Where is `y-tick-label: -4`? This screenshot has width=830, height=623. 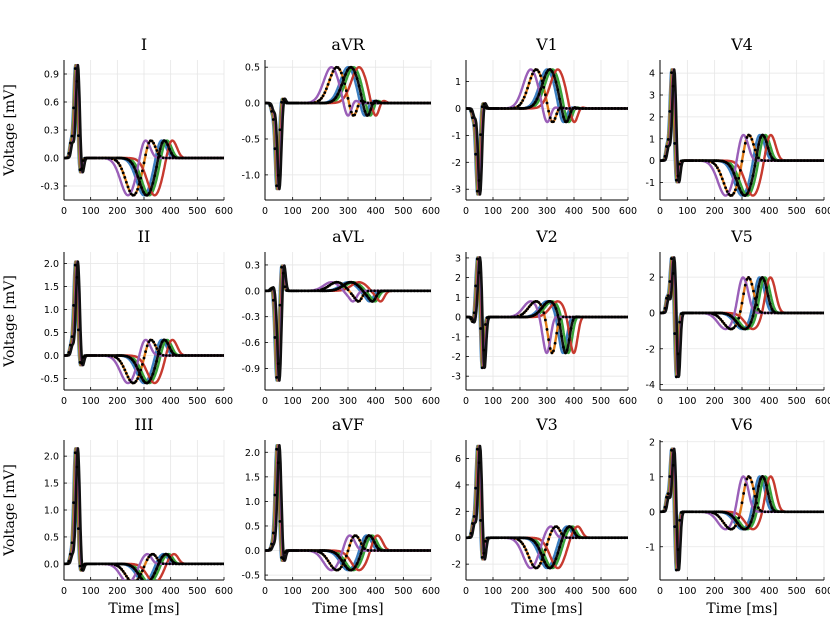 y-tick-label: -4 is located at coordinates (650, 385).